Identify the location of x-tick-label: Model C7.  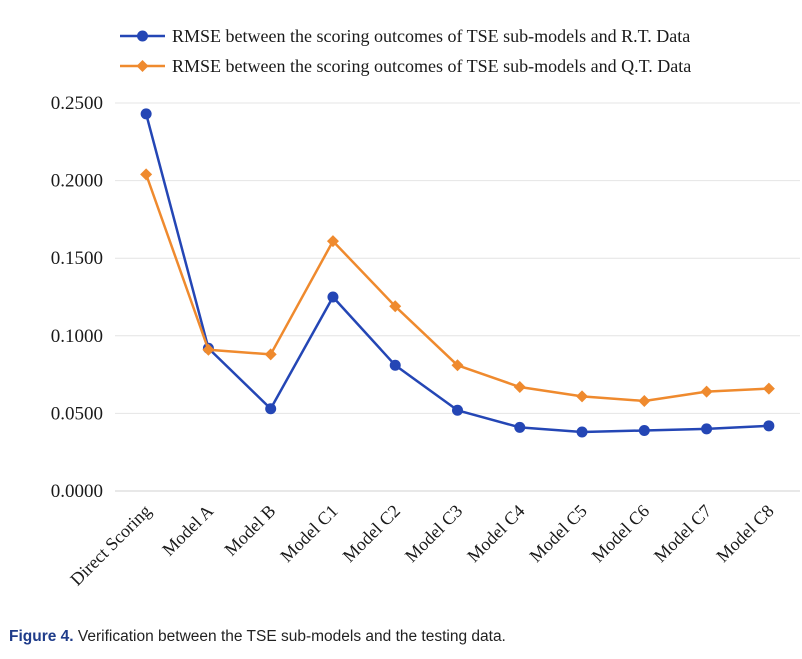
(682, 533).